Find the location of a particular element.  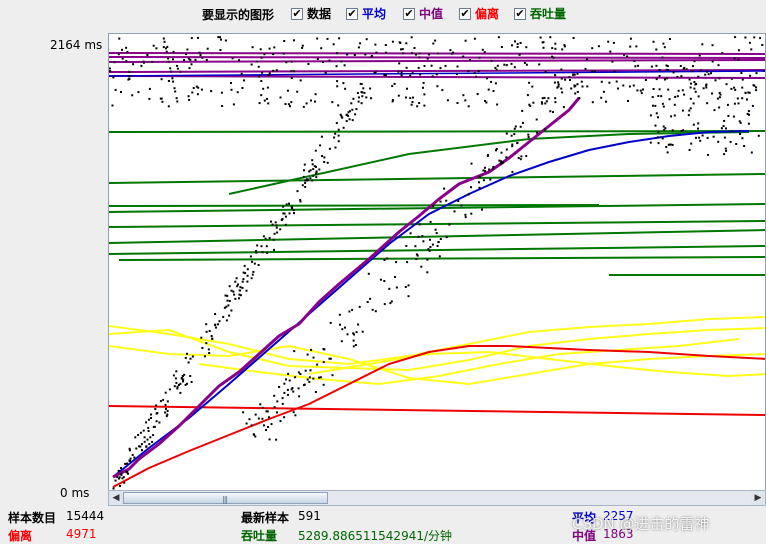

checkbox-data-box: ✔ is located at coordinates (297, 13).